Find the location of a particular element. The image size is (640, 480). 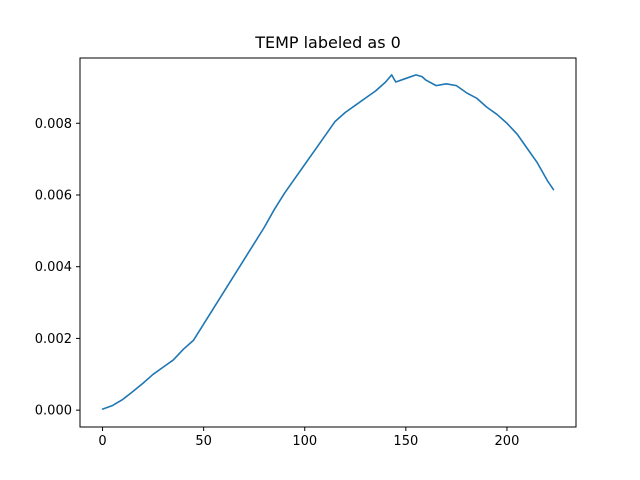

y-tick-label: 0.000 is located at coordinates (53, 411).